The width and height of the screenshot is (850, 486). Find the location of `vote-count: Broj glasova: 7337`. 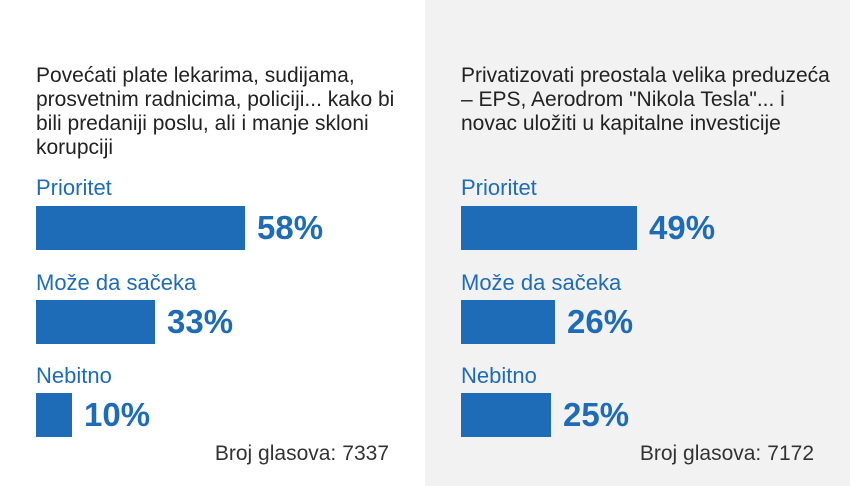

vote-count: Broj glasova: 7337 is located at coordinates (302, 454).